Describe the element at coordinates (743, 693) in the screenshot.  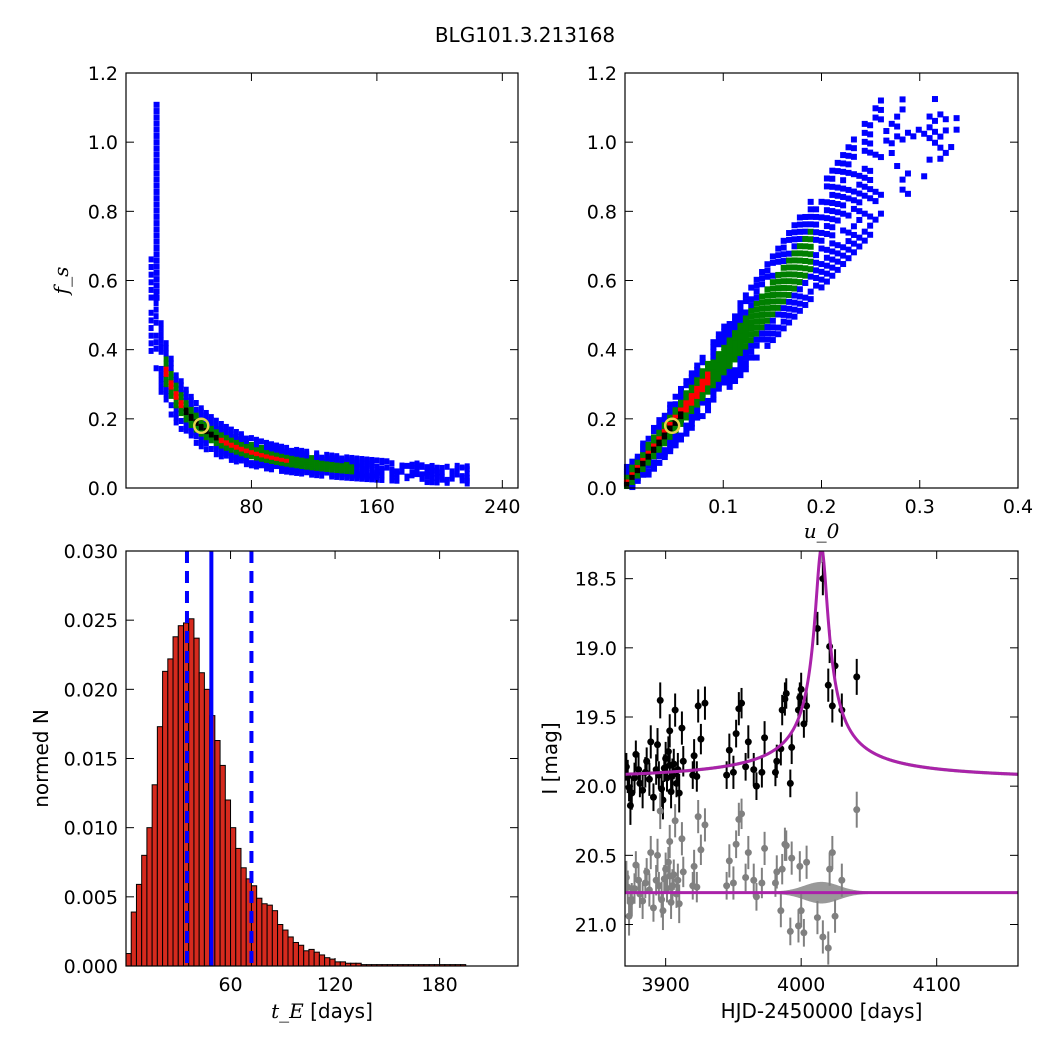
I see `photometry-points` at that location.